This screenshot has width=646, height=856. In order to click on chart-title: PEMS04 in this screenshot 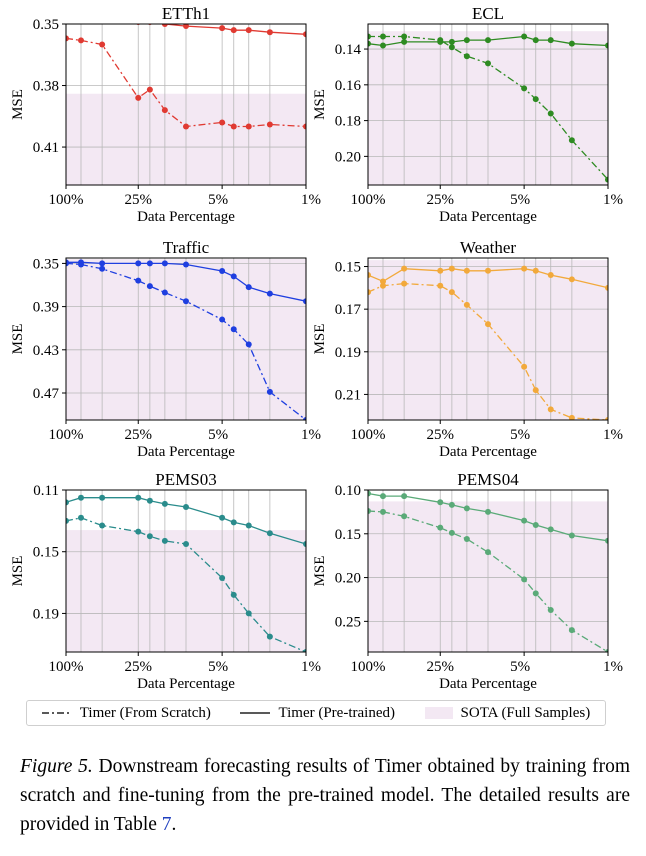, I will do `click(488, 479)`.